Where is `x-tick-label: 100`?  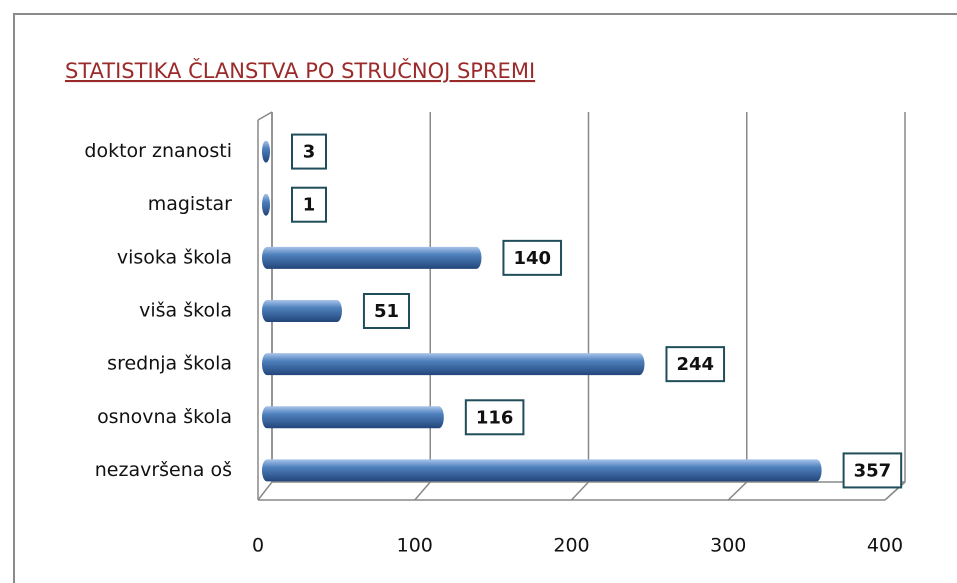
x-tick-label: 100 is located at coordinates (415, 546).